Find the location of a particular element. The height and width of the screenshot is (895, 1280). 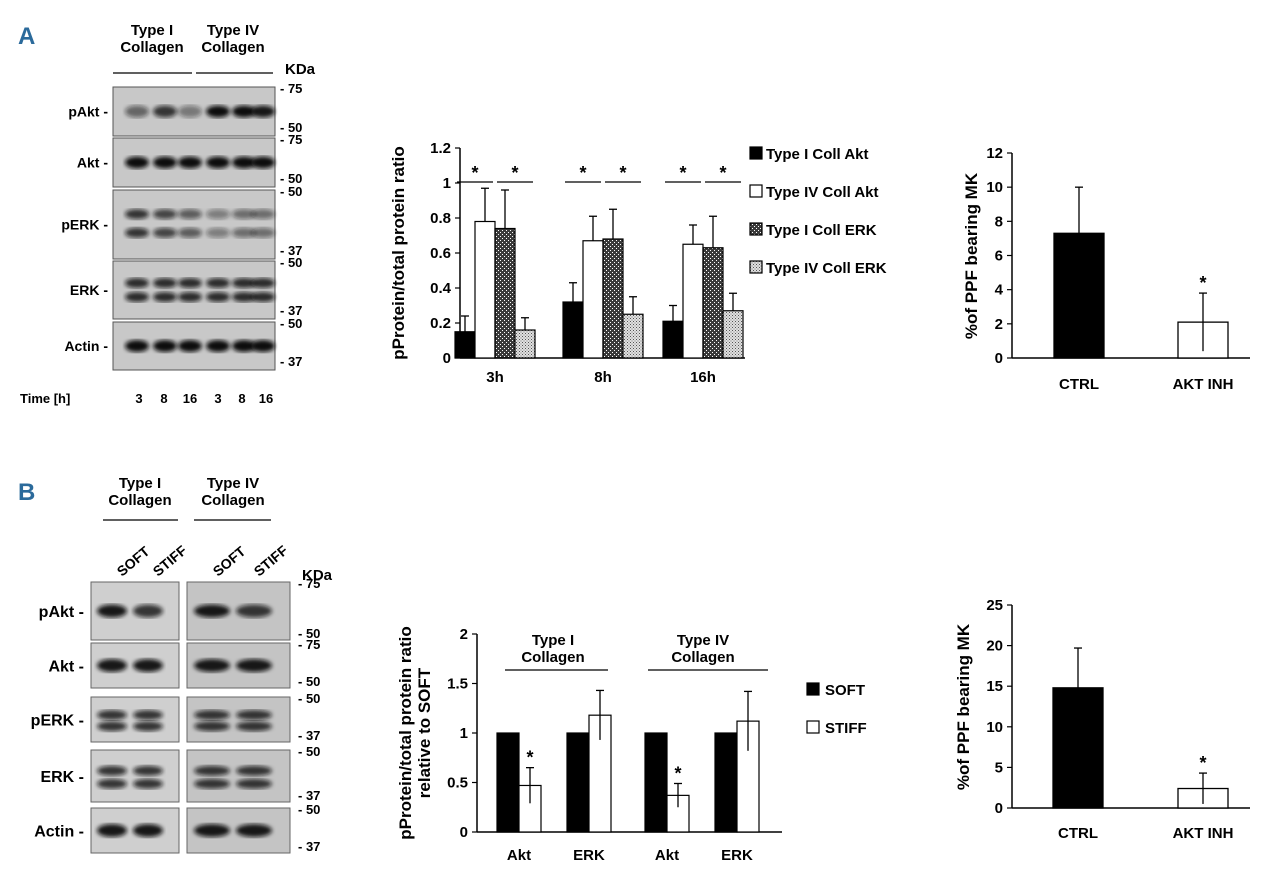

chart-b-ppf-y-tick-label: 20 is located at coordinates (994, 646).